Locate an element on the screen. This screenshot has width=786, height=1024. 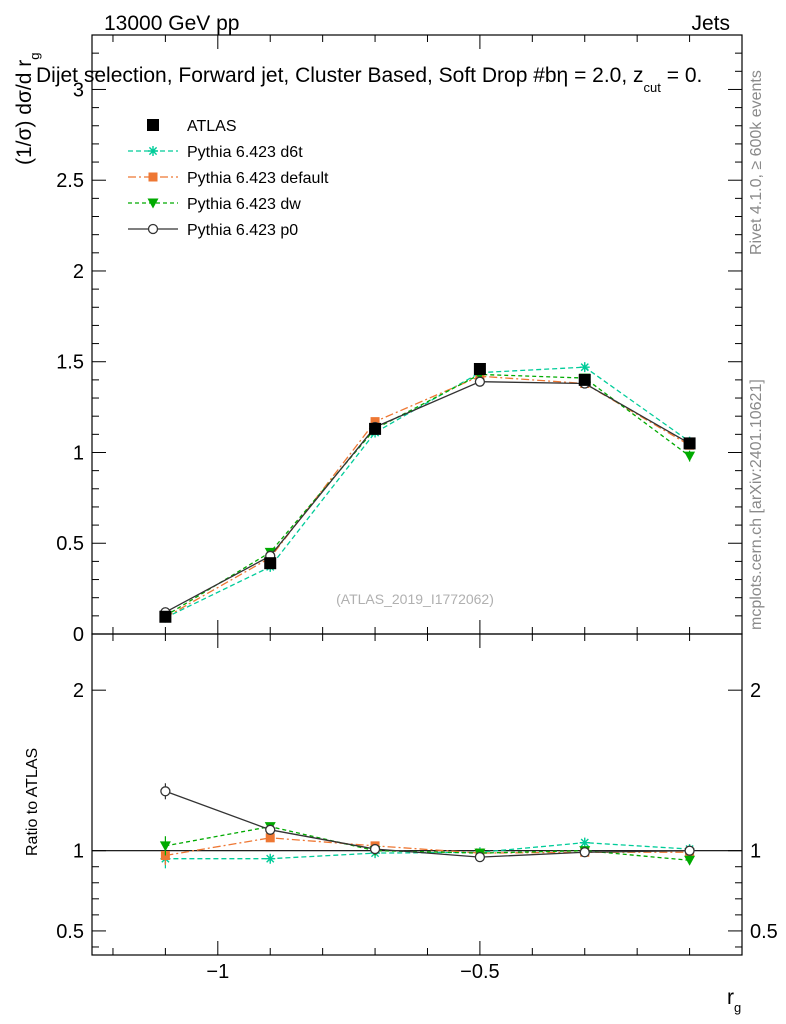
legend-label: Pythia 6.423 default is located at coordinates (258, 178).